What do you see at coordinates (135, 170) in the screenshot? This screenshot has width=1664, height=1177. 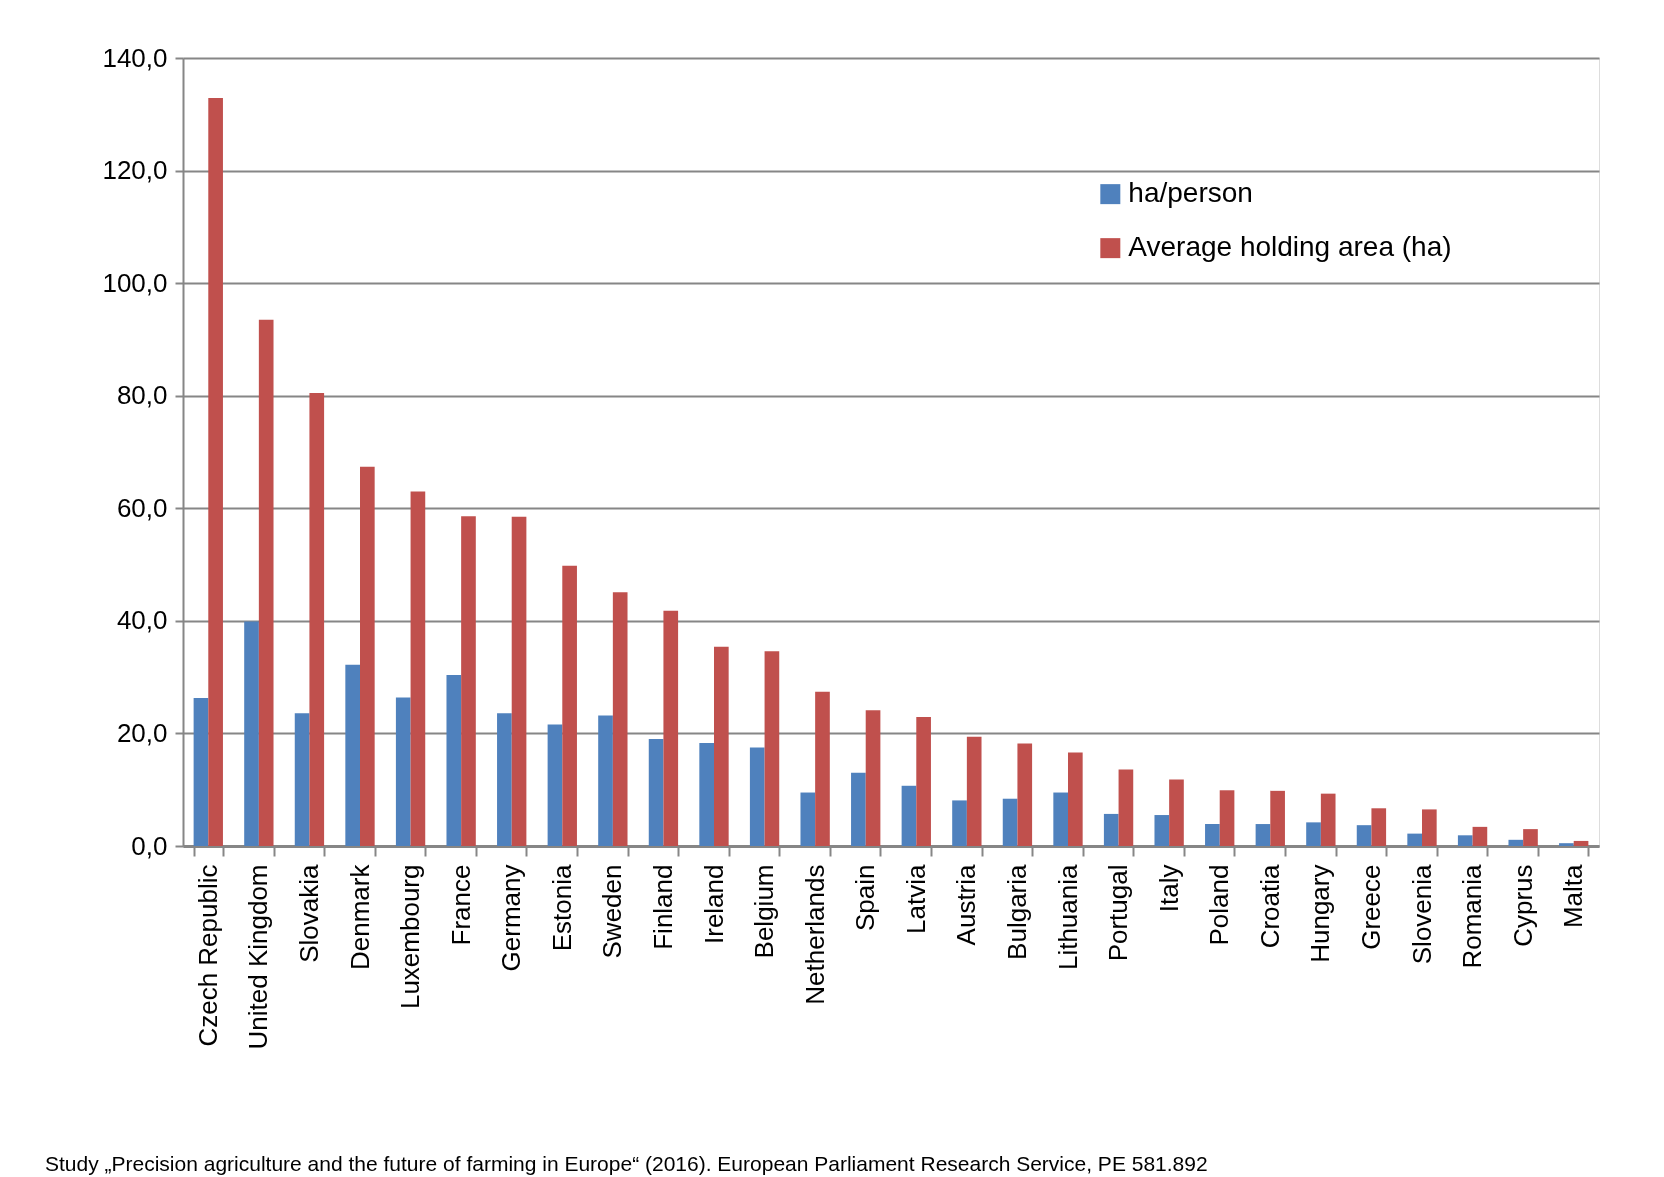 I see `y-tick-label: 120,0` at bounding box center [135, 170].